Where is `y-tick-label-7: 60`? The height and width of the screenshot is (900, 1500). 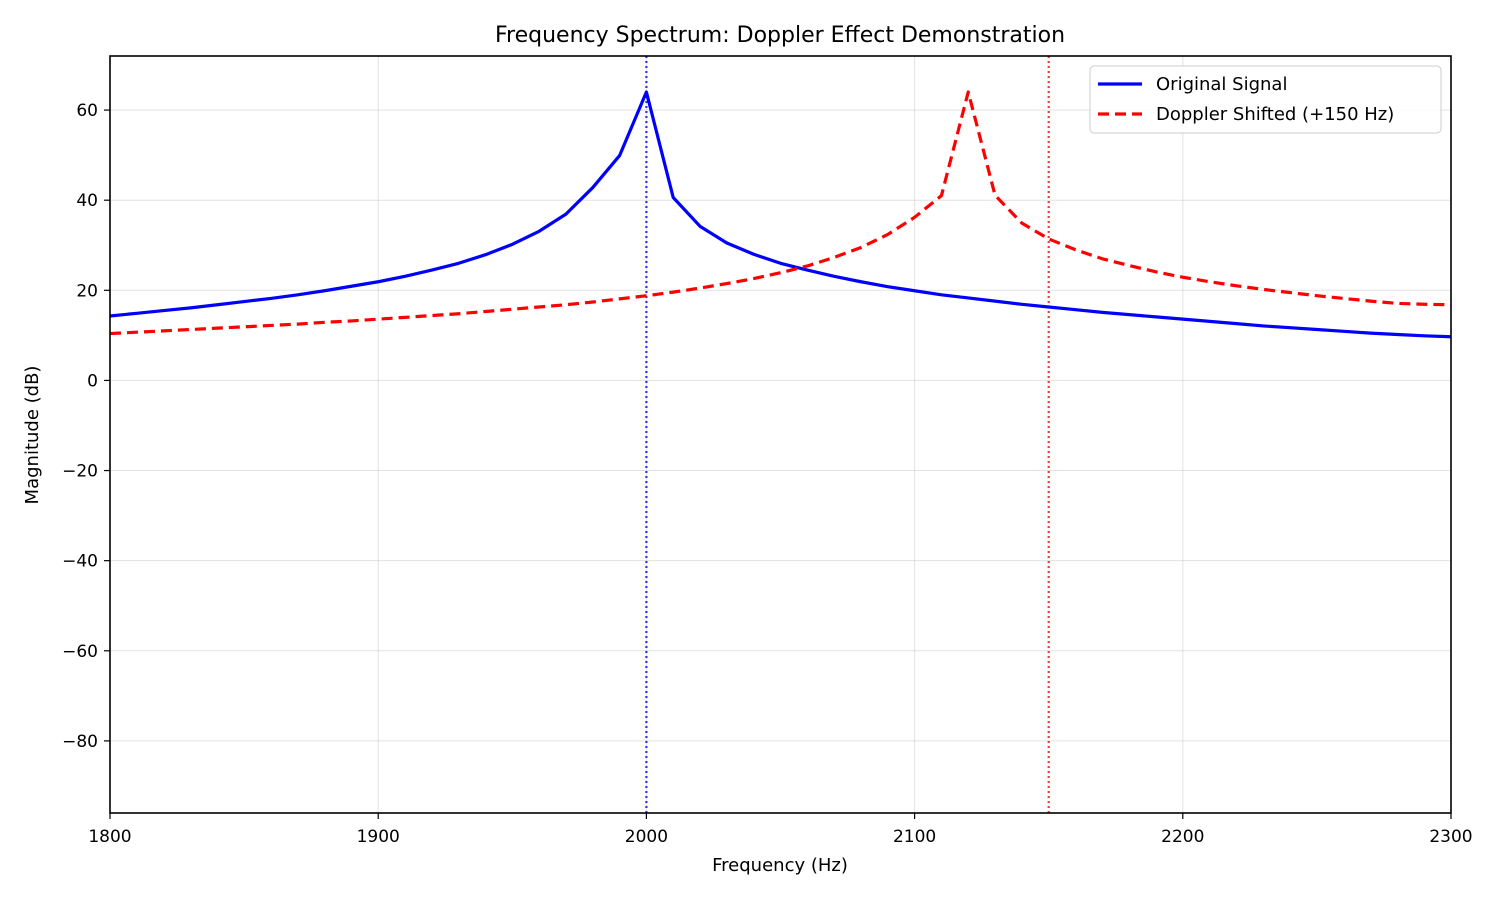
y-tick-label-7: 60 is located at coordinates (87, 111).